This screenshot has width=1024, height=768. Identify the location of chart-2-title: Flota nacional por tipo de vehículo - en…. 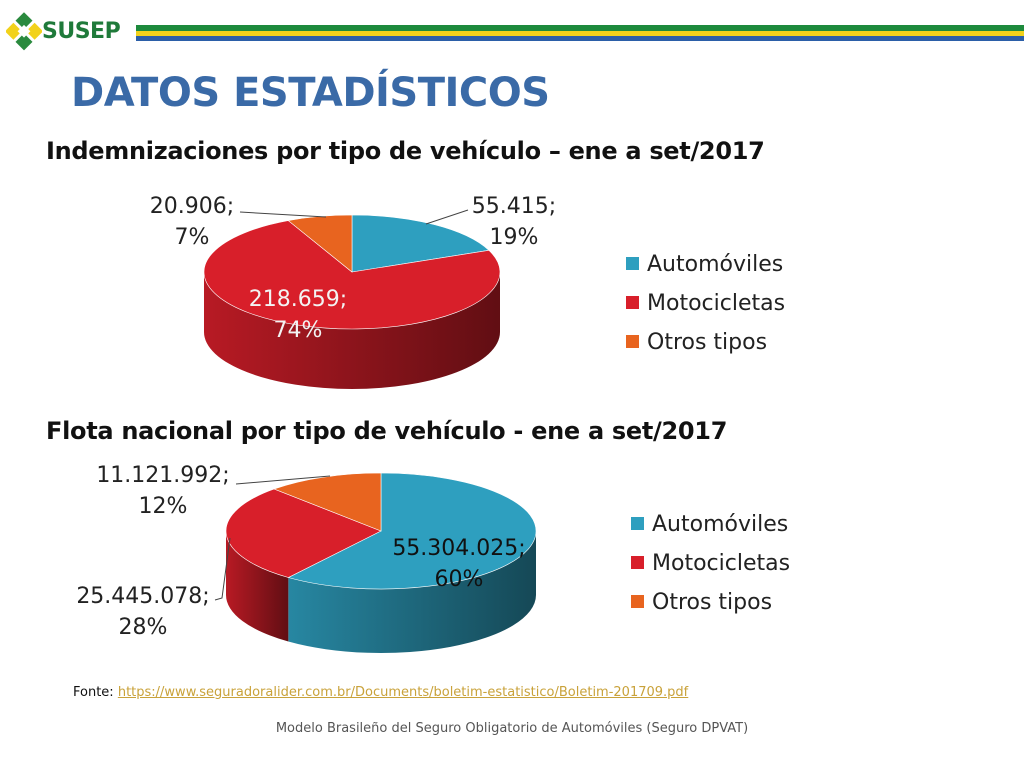
(387, 431).